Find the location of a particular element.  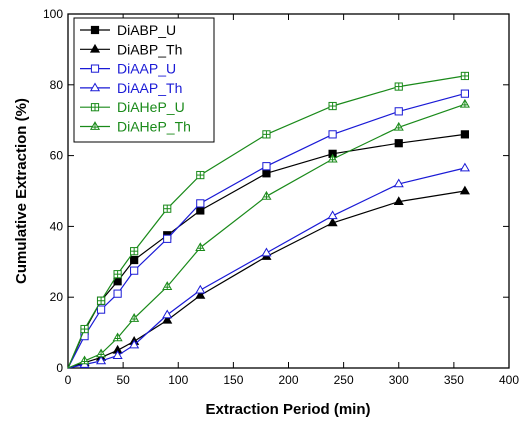

legend-item: DiAHeP_Th is located at coordinates (135, 127).